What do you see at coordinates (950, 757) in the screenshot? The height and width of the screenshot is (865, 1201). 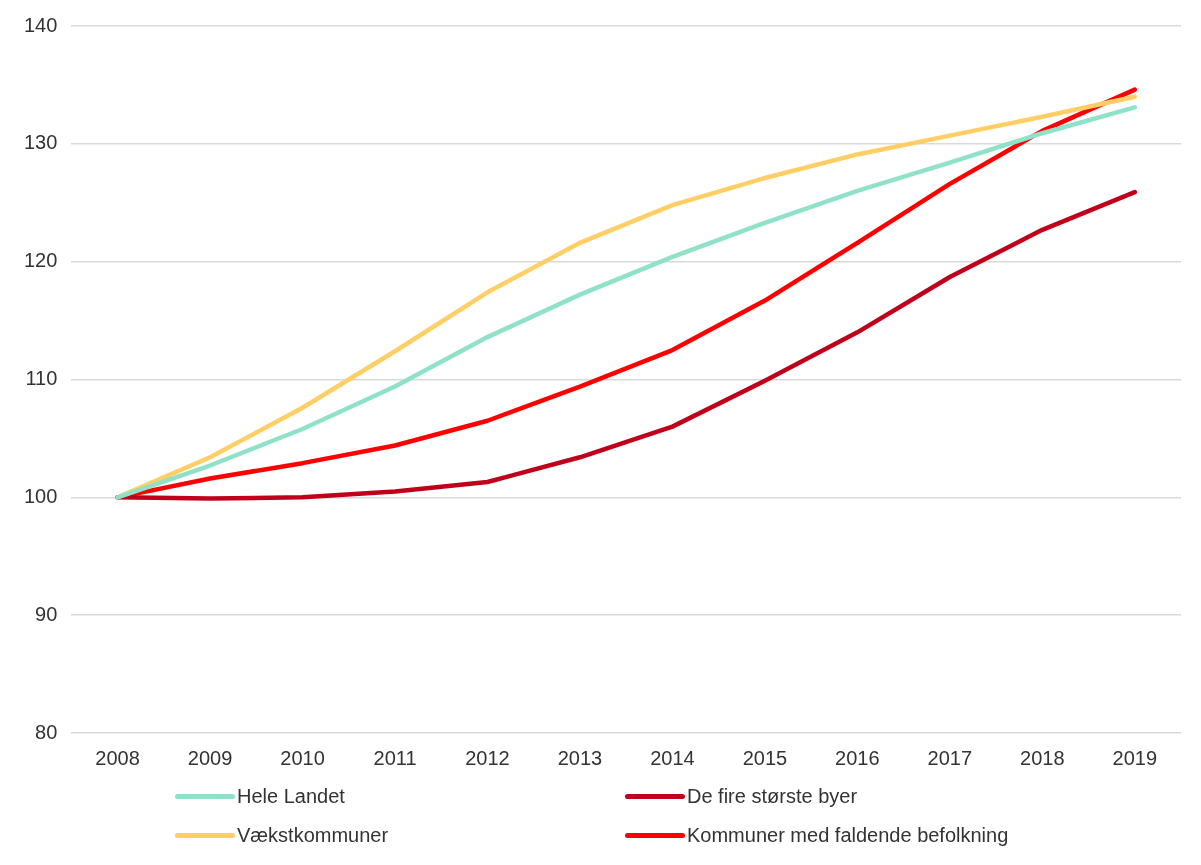 I see `x-tick-label: 2017` at bounding box center [950, 757].